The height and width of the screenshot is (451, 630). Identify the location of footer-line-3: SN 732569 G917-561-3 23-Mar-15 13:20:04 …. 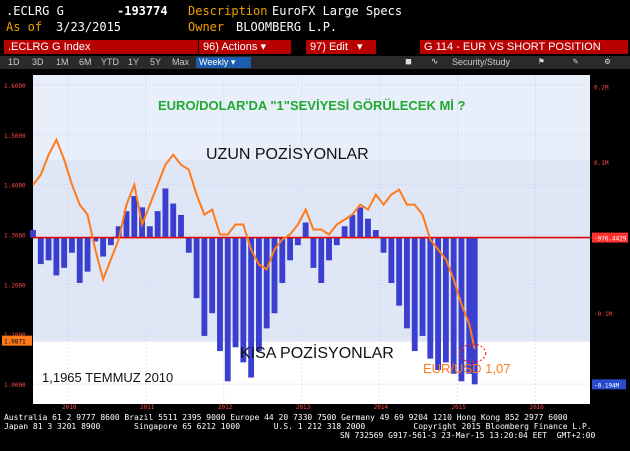
(468, 435).